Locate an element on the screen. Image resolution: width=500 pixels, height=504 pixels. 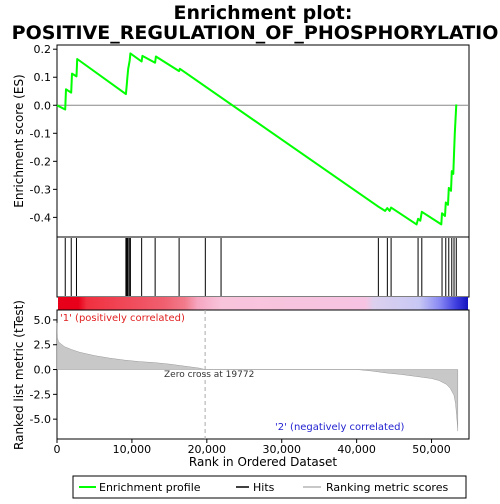
chart-title-line1: Enrichment plot: is located at coordinates (263, 13).